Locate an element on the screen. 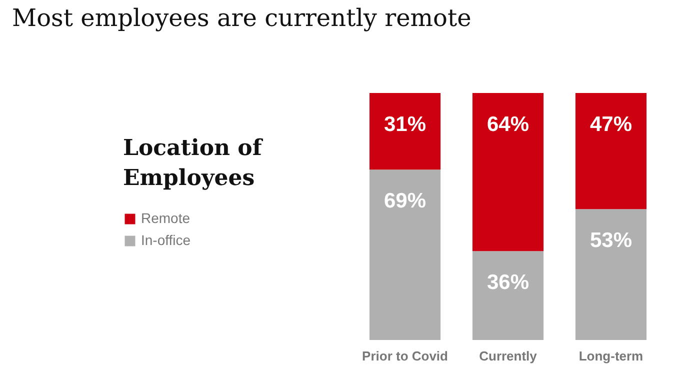 Image resolution: width=690 pixels, height=384 pixels. chart-title: Most employees are currently remote is located at coordinates (242, 18).